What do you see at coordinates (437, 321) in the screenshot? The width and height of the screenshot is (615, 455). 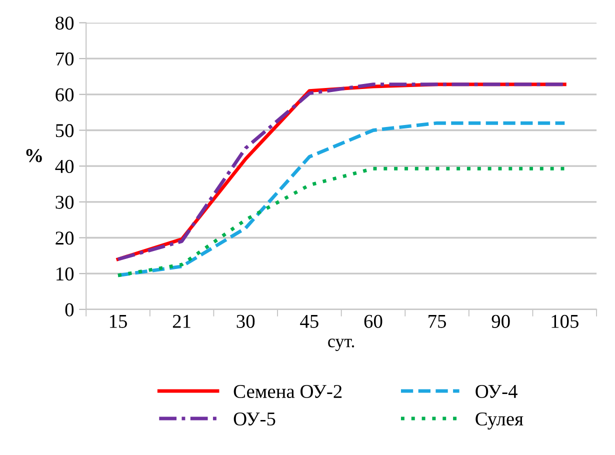 I see `x-tick-label: 75` at bounding box center [437, 321].